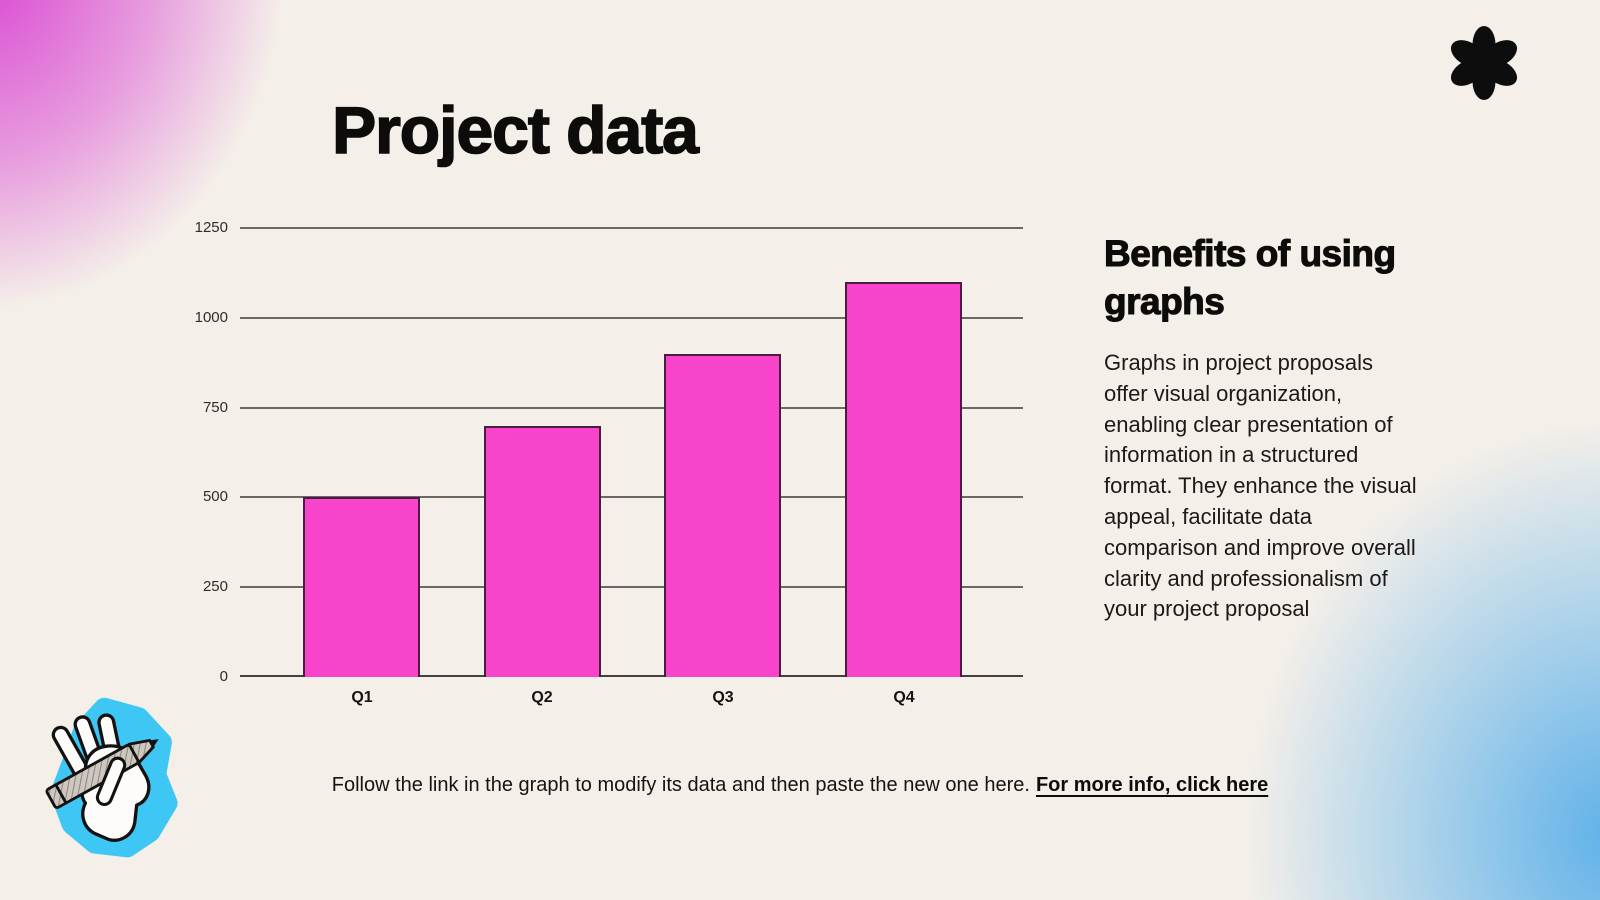 This screenshot has width=1600, height=900. What do you see at coordinates (223, 676) in the screenshot?
I see `y-axis-label: 0` at bounding box center [223, 676].